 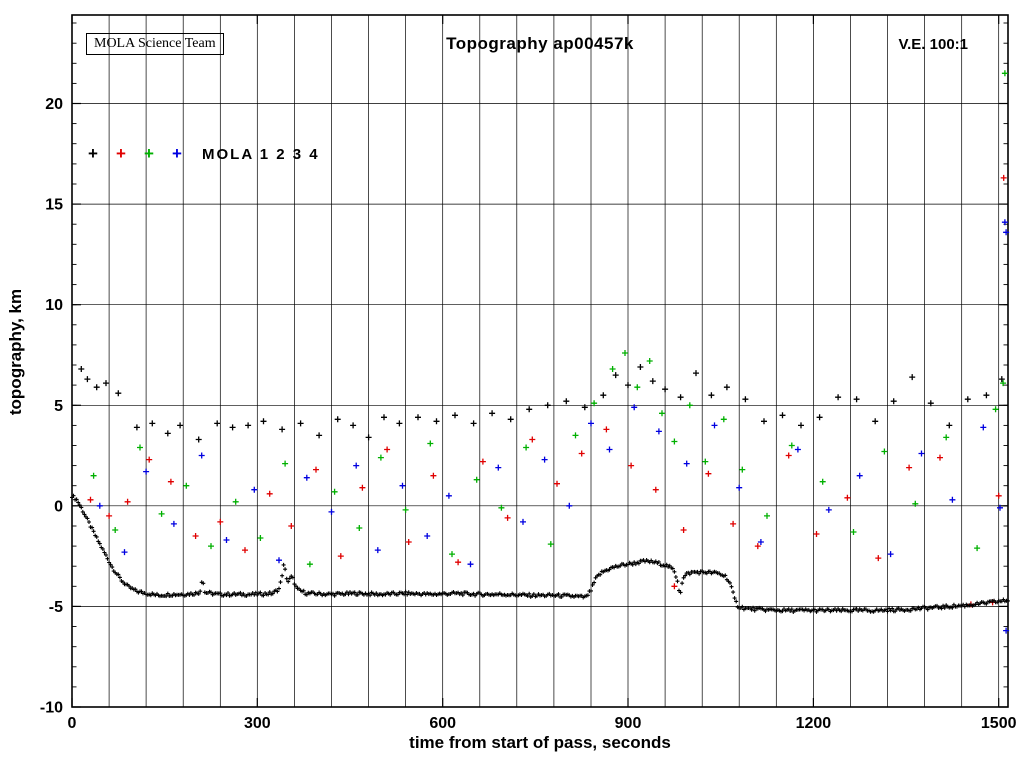 What do you see at coordinates (56, 607) in the screenshot?
I see `y-tick-label: -5` at bounding box center [56, 607].